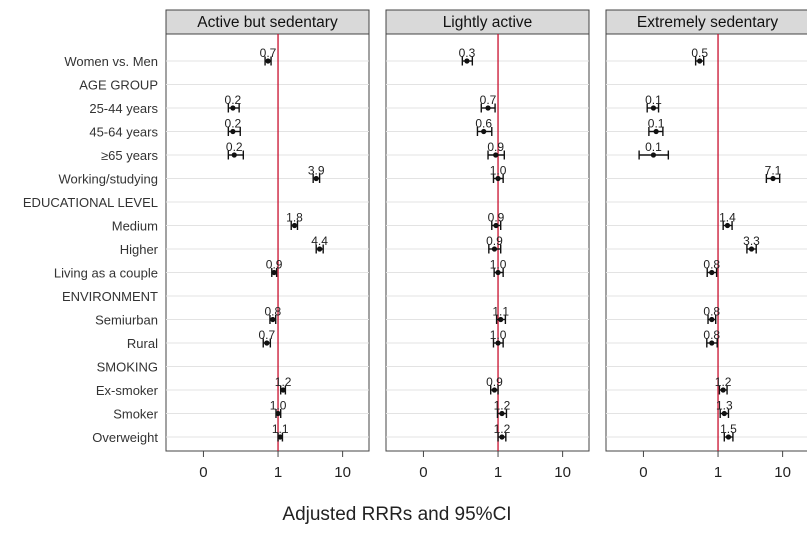 The height and width of the screenshot is (536, 807). What do you see at coordinates (127, 390) in the screenshot?
I see `row-label: Ex-smoker` at bounding box center [127, 390].